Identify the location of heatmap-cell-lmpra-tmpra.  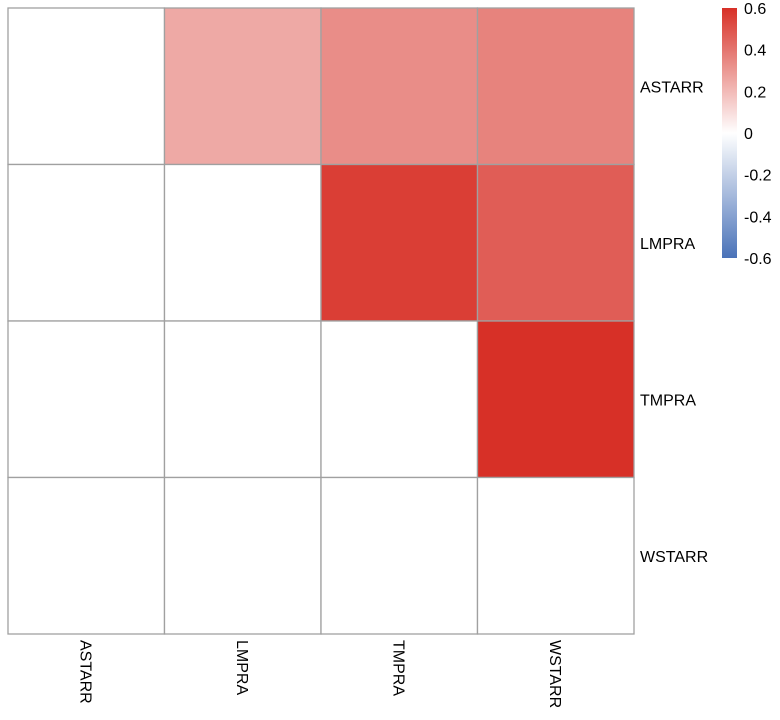
(399, 242).